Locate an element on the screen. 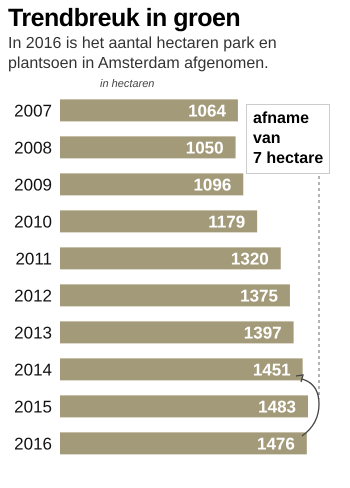 This screenshot has height=488, width=350. y-tick-label: 2011 is located at coordinates (33, 259).